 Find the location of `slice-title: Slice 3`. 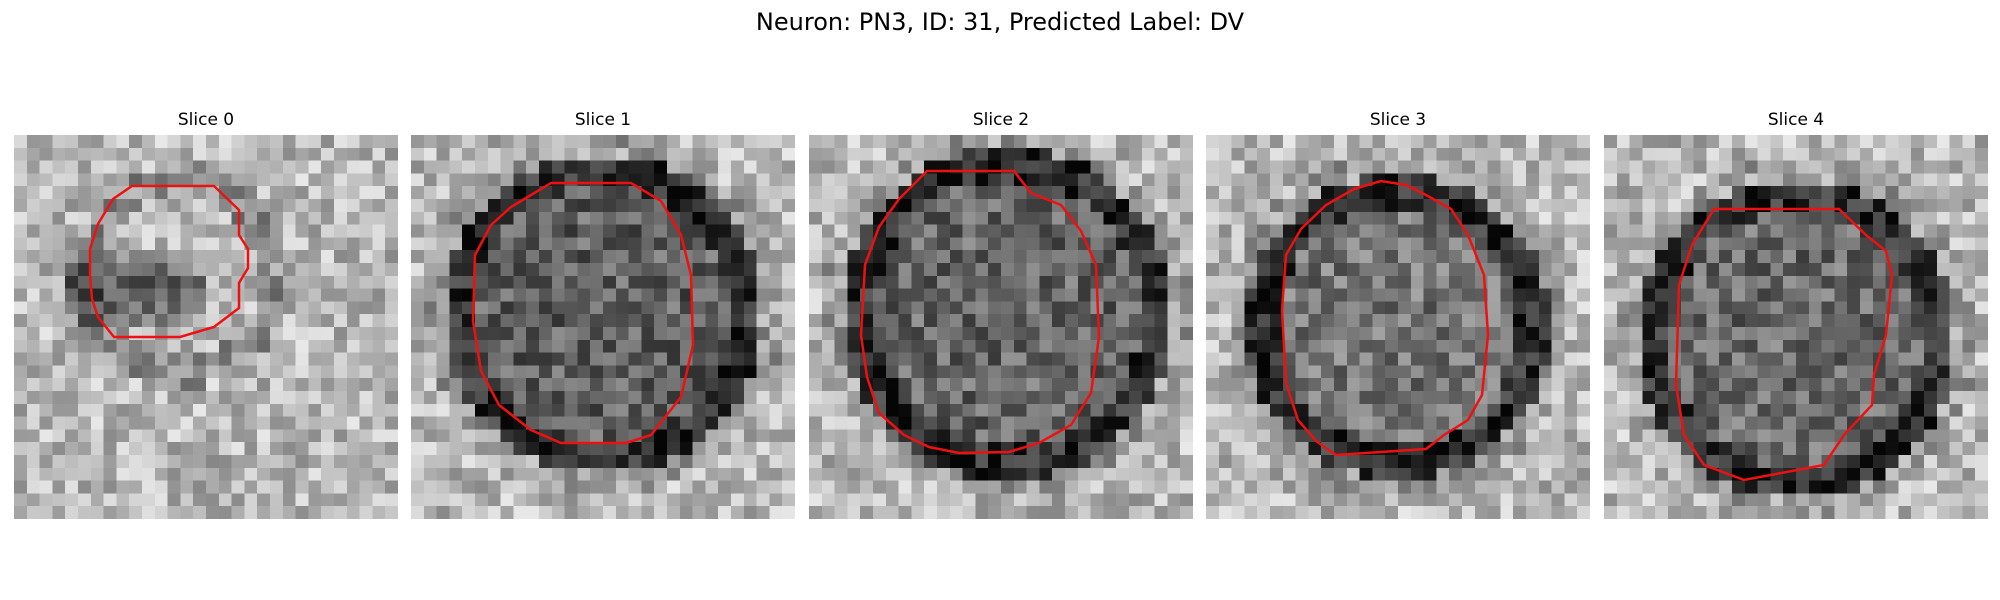

slice-title: Slice 3 is located at coordinates (1398, 120).